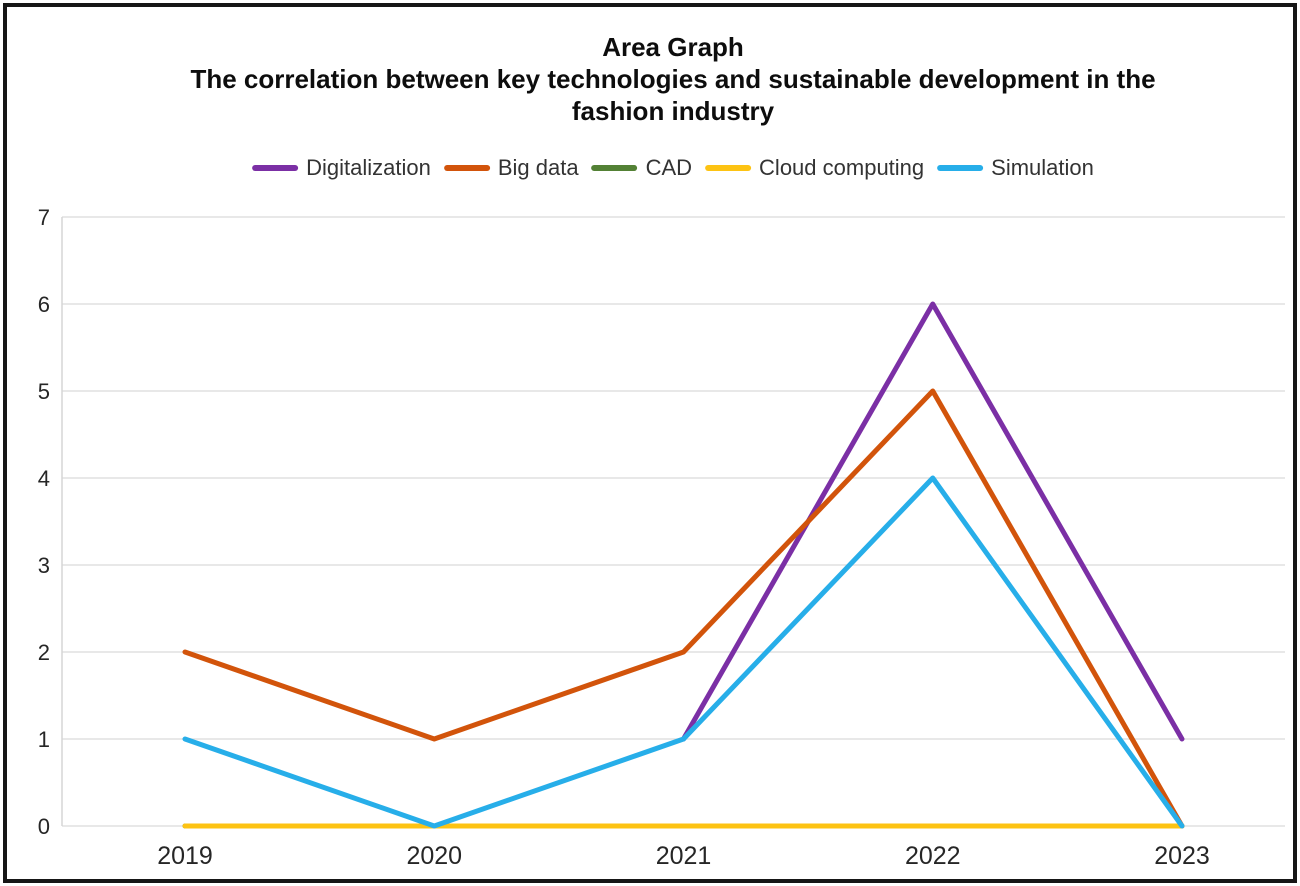 This screenshot has width=1300, height=886. Describe the element at coordinates (44, 565) in the screenshot. I see `y-axis-tick-label: 3` at that location.